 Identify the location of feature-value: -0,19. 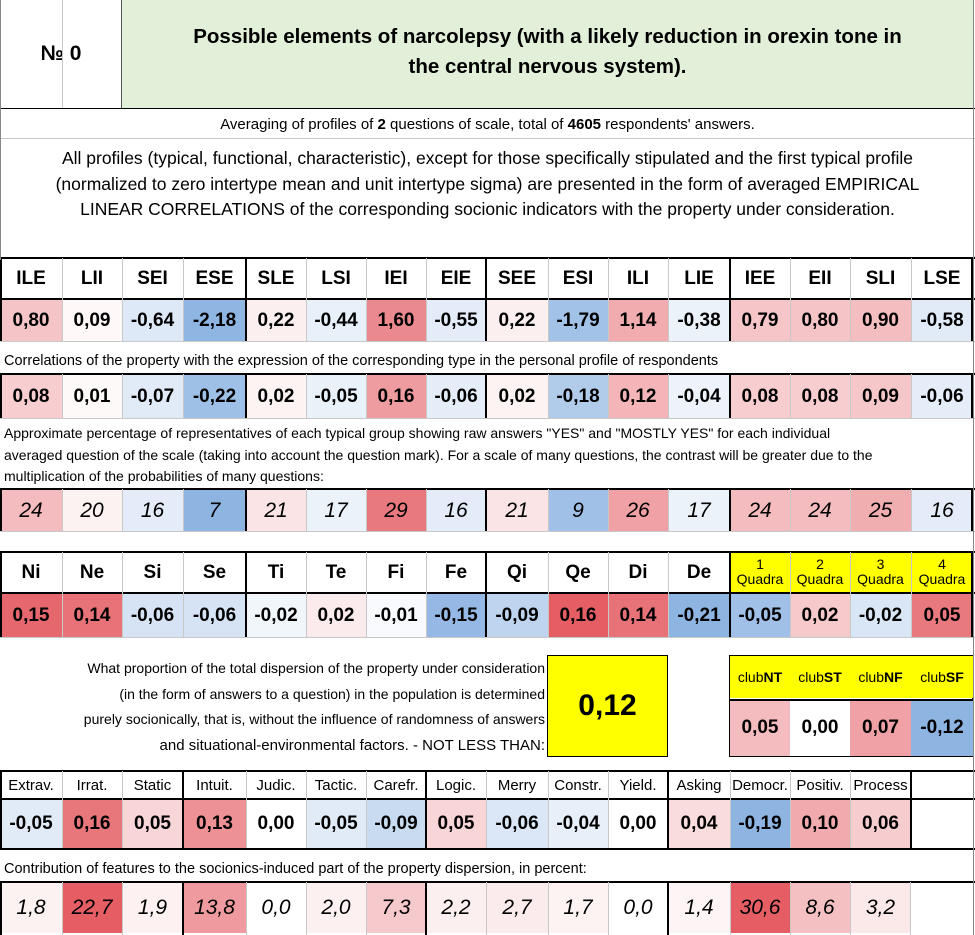
(760, 824).